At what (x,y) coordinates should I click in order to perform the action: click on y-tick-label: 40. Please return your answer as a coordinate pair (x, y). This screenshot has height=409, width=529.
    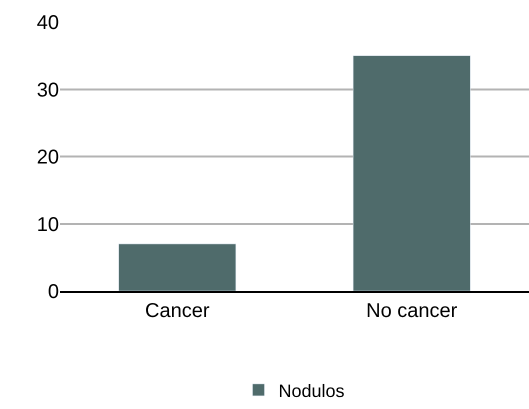
    Looking at the image, I should click on (47, 23).